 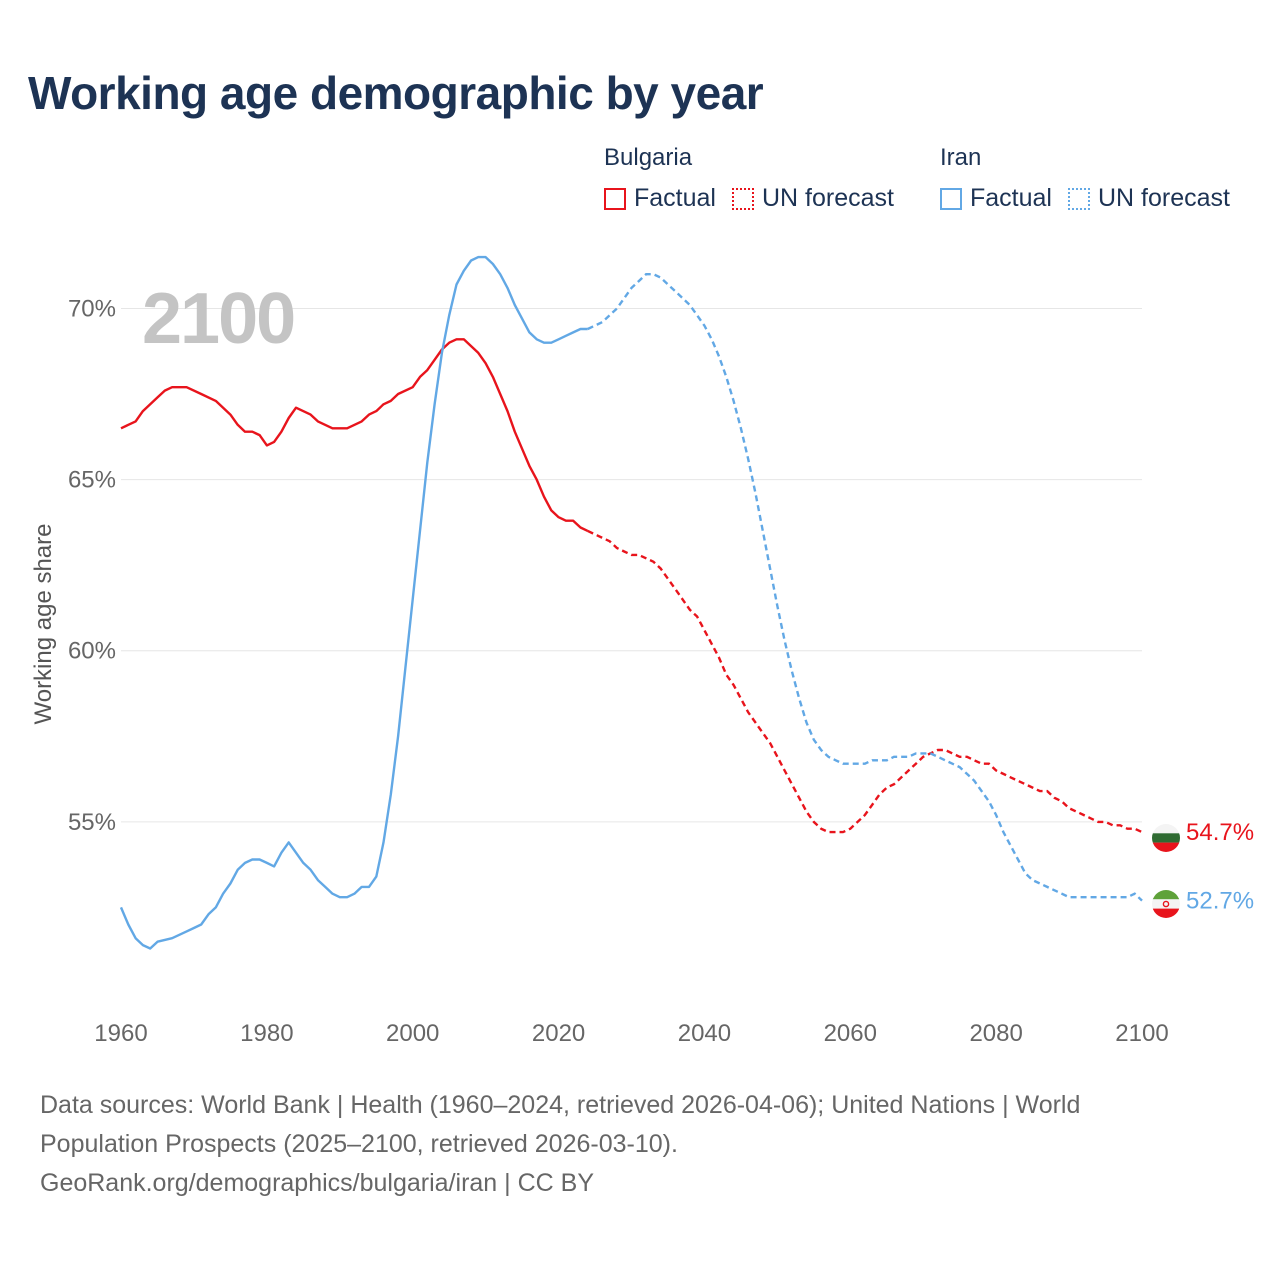 I want to click on x-tick-label: 2040, so click(x=704, y=1033).